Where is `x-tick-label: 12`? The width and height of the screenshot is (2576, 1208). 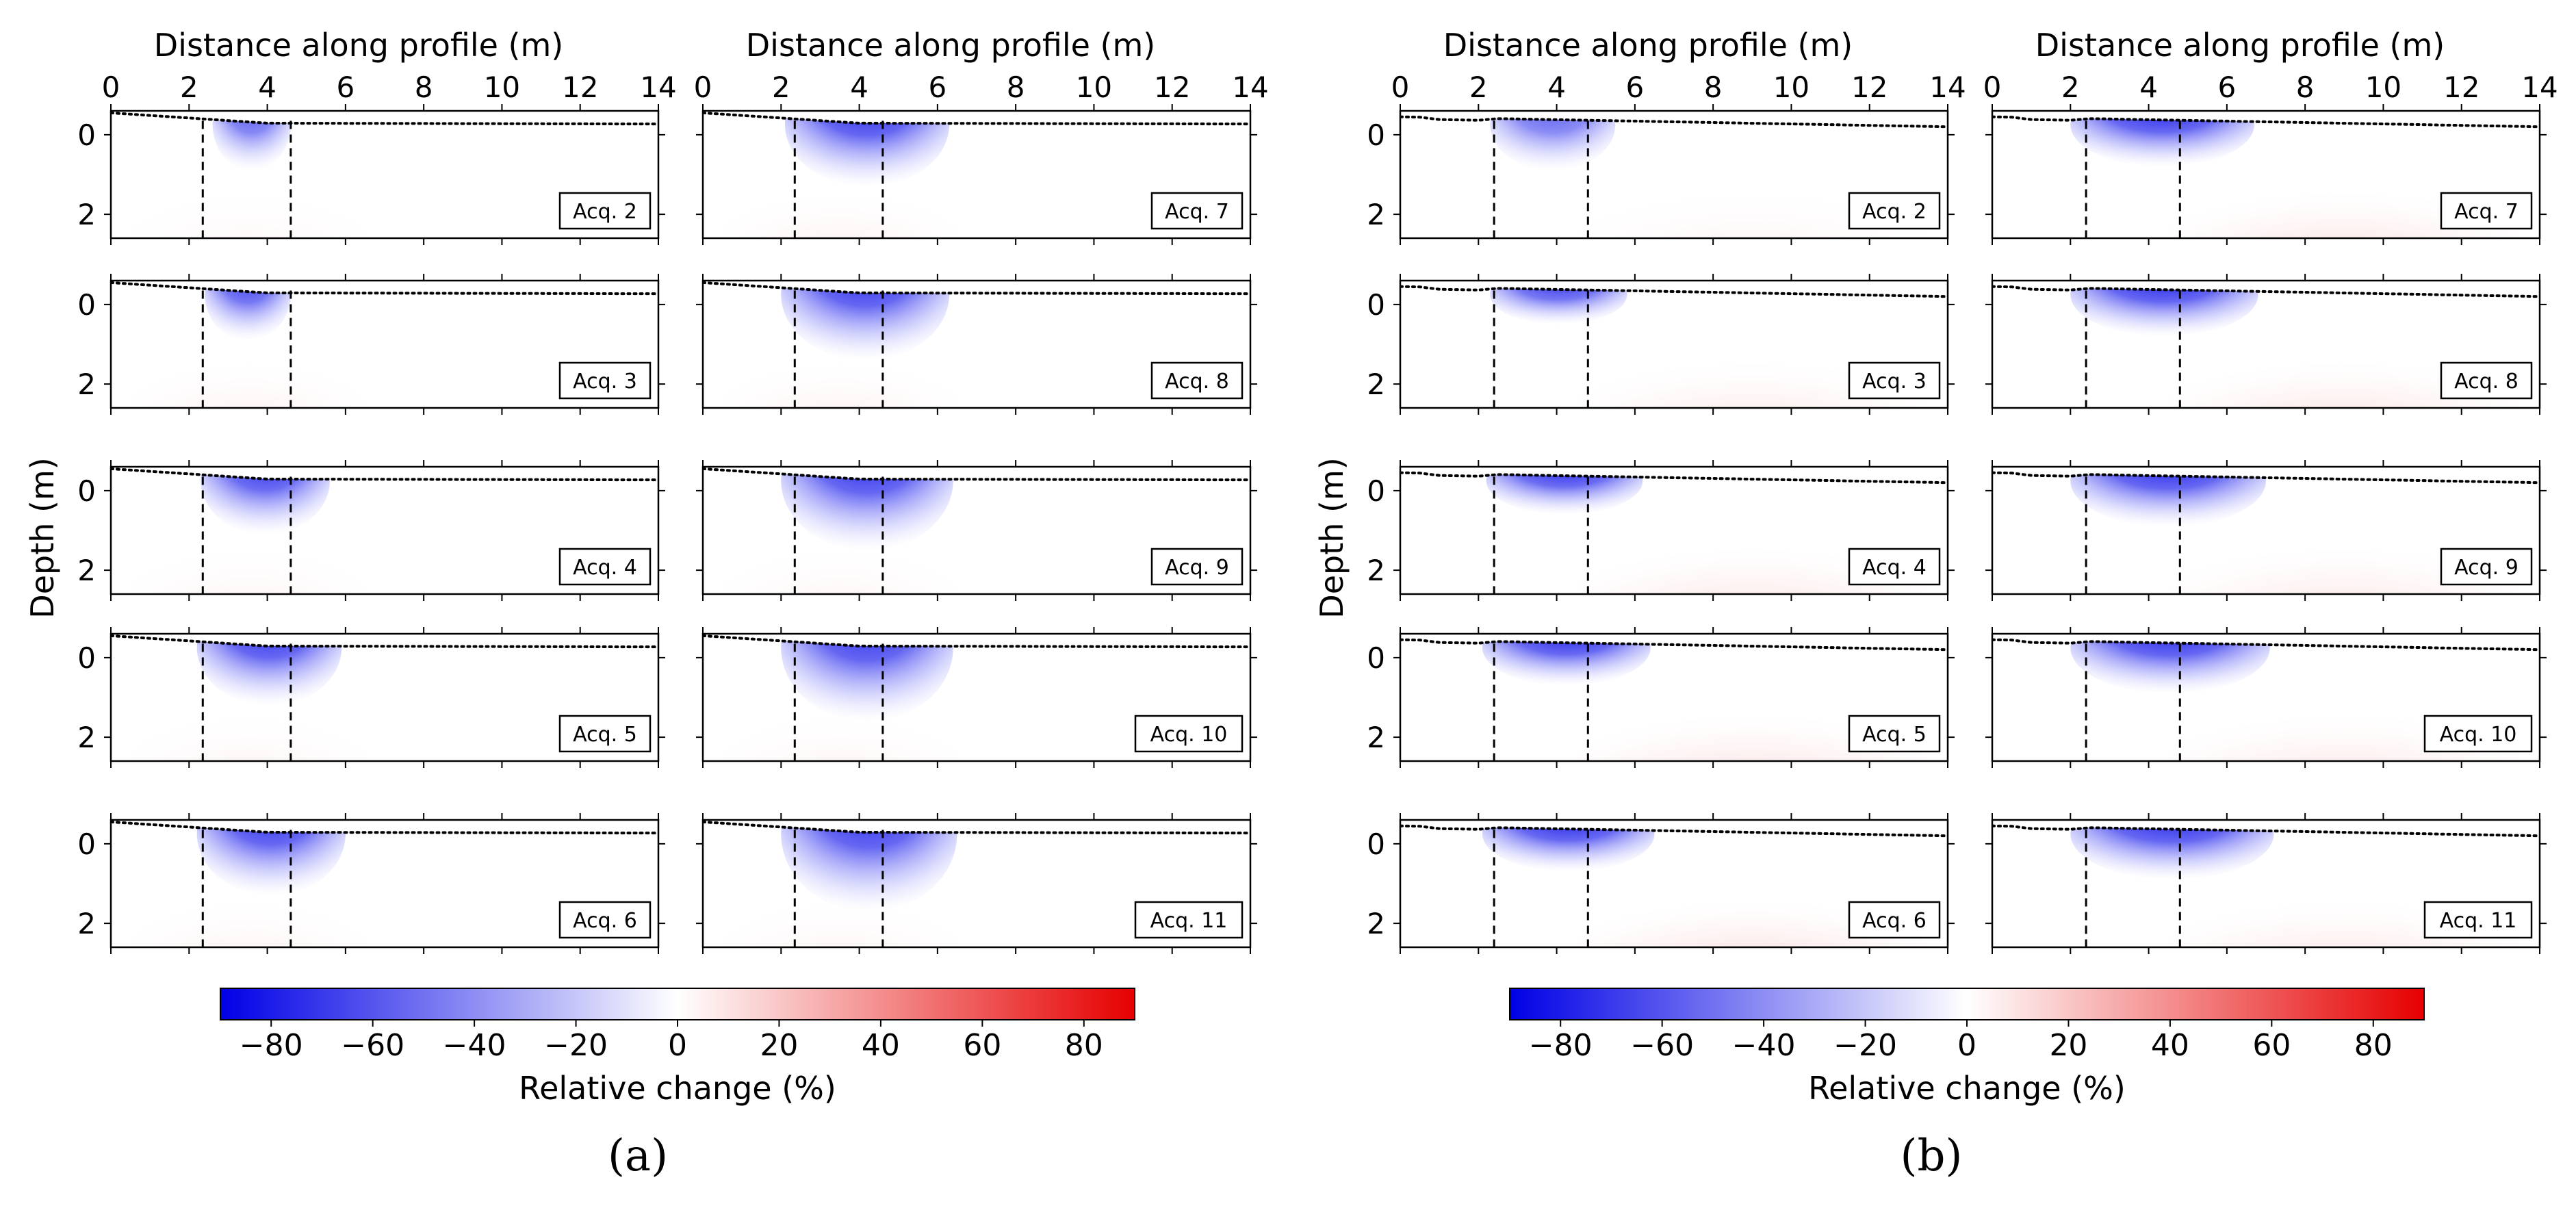 x-tick-label: 12 is located at coordinates (580, 87).